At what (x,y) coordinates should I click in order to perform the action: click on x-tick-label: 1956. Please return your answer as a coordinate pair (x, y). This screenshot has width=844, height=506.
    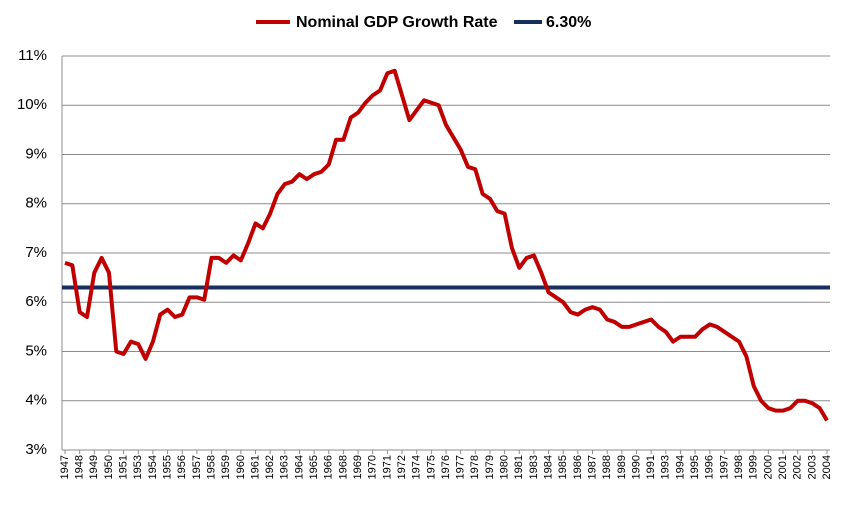
    Looking at the image, I should click on (182, 467).